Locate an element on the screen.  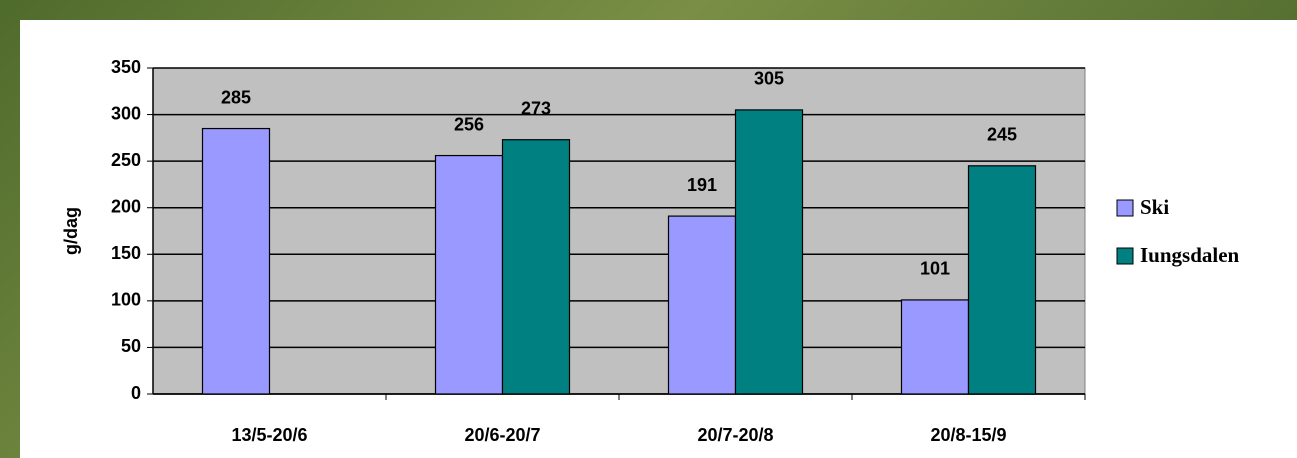
y-tick-label: 300 is located at coordinates (126, 113).